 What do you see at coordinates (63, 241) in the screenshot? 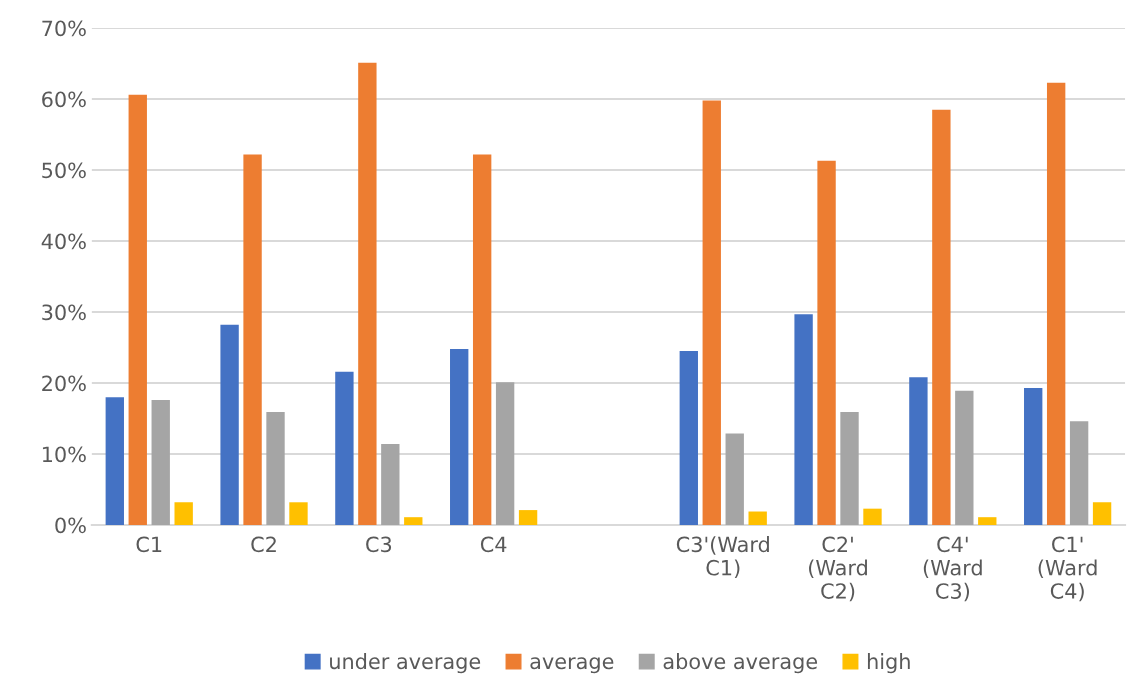
I see `y-tick-label: 40%` at bounding box center [63, 241].